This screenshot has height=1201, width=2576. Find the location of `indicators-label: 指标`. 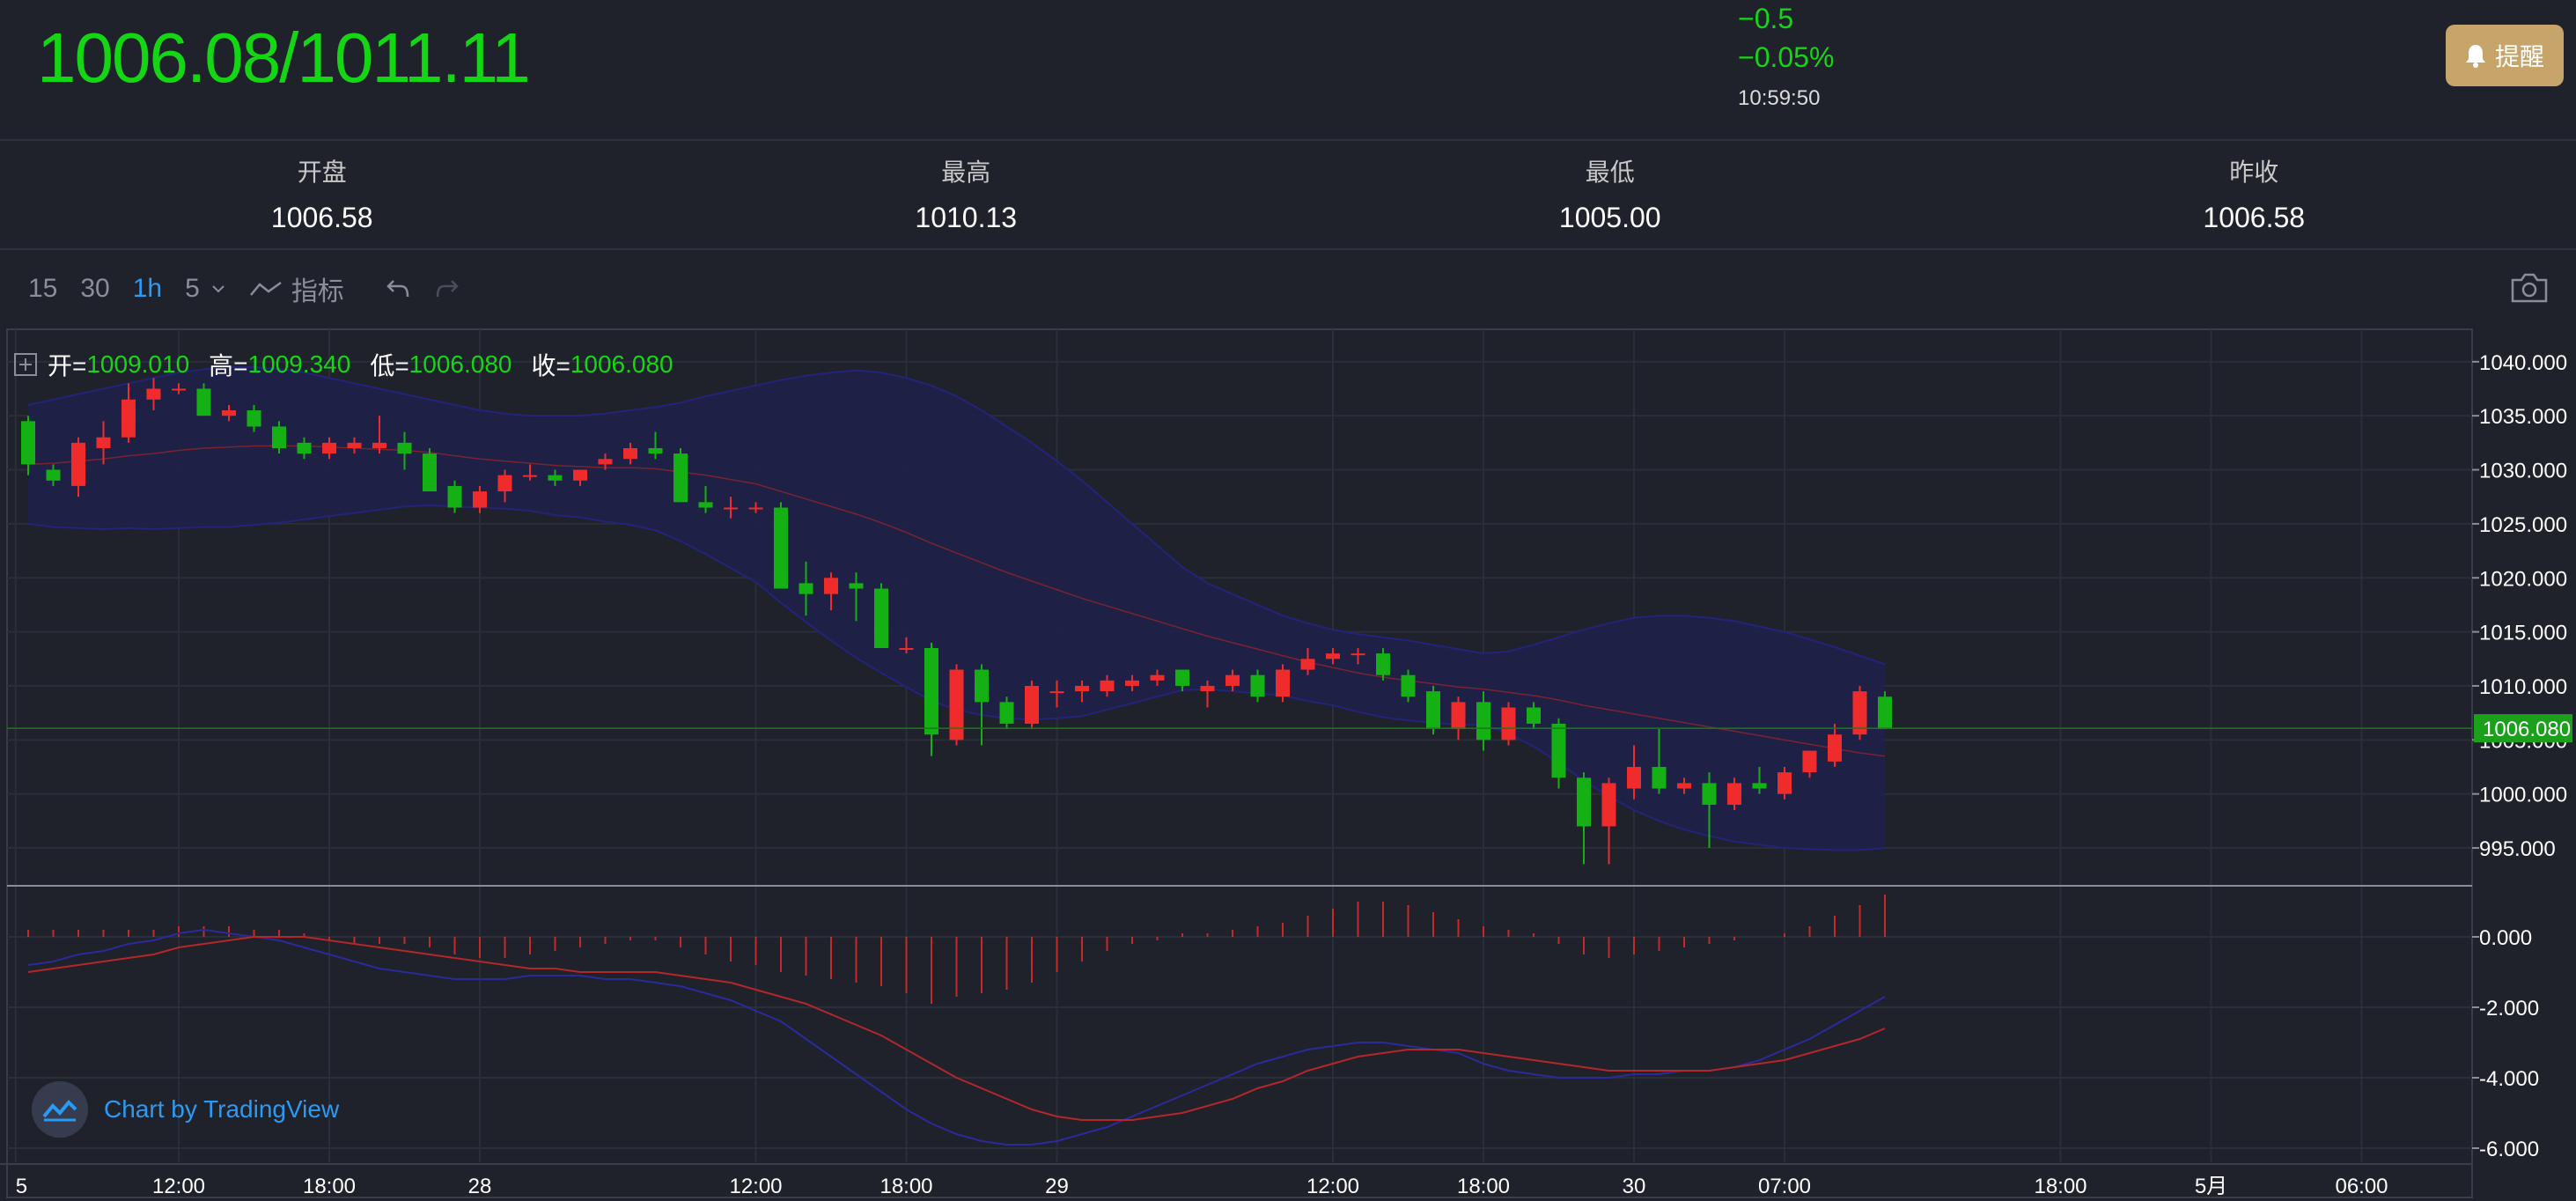

indicators-label: 指标 is located at coordinates (317, 291).